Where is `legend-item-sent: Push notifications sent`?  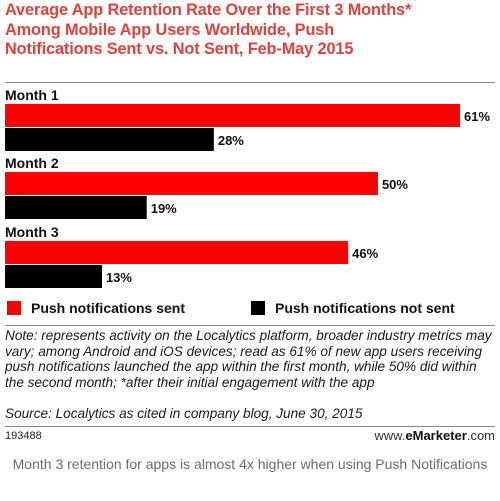
legend-item-sent: Push notifications sent is located at coordinates (96, 308).